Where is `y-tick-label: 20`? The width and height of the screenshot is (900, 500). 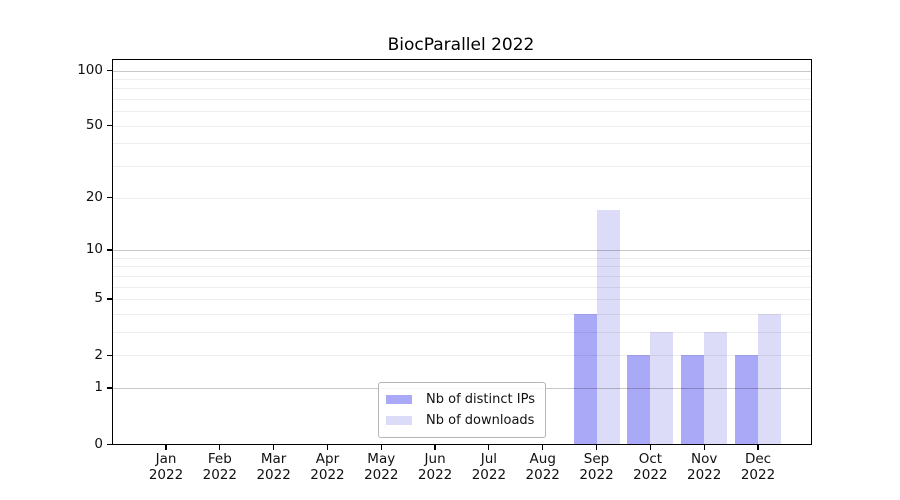 y-tick-label: 20 is located at coordinates (94, 197).